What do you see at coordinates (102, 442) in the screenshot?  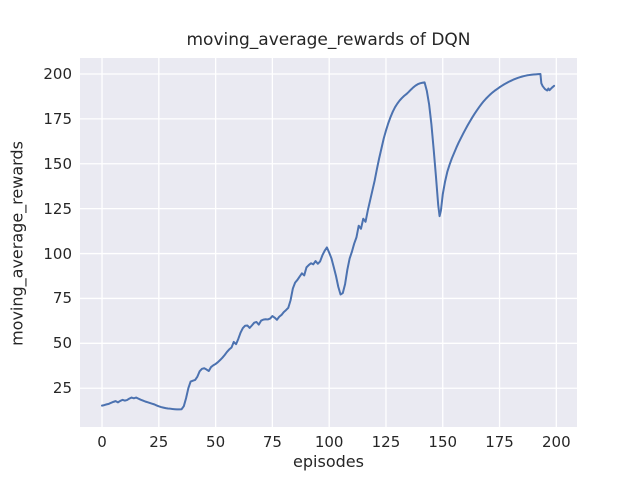 I see `x-tick-label: 0` at bounding box center [102, 442].